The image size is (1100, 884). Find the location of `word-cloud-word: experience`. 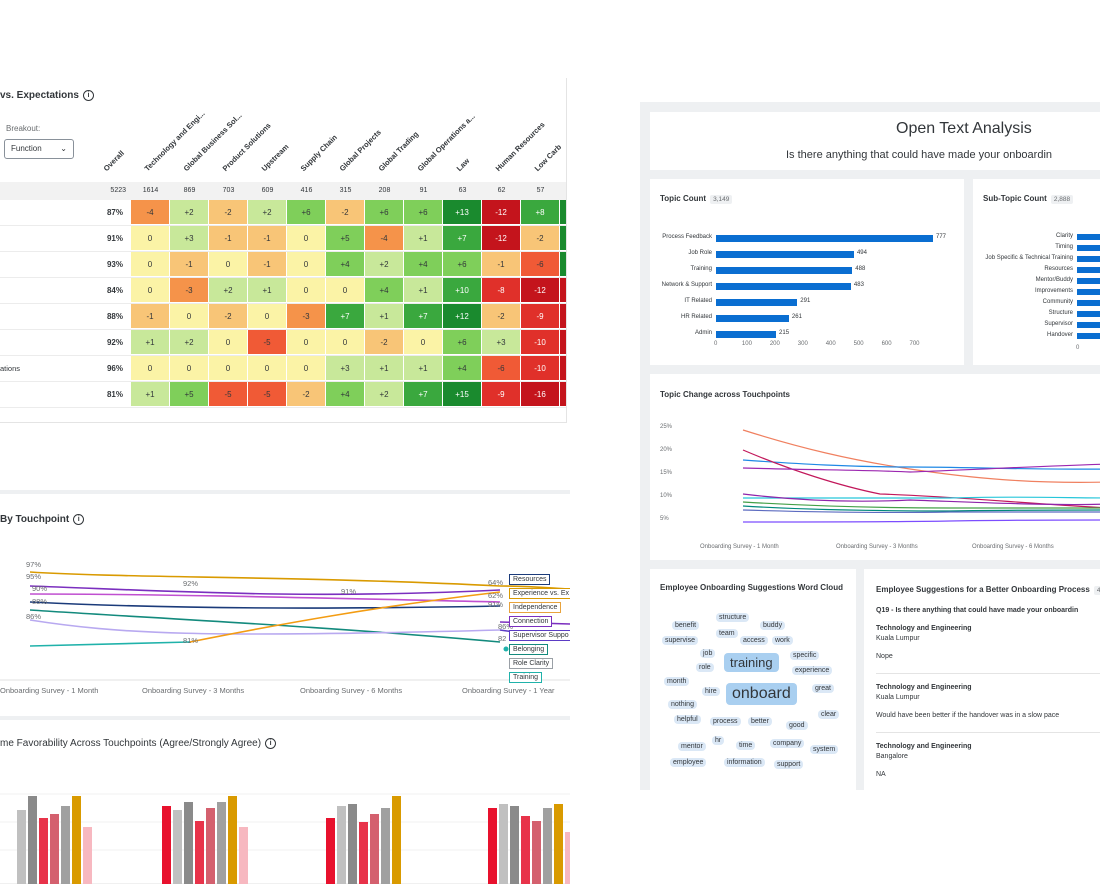

word-cloud-word: experience is located at coordinates (812, 670).